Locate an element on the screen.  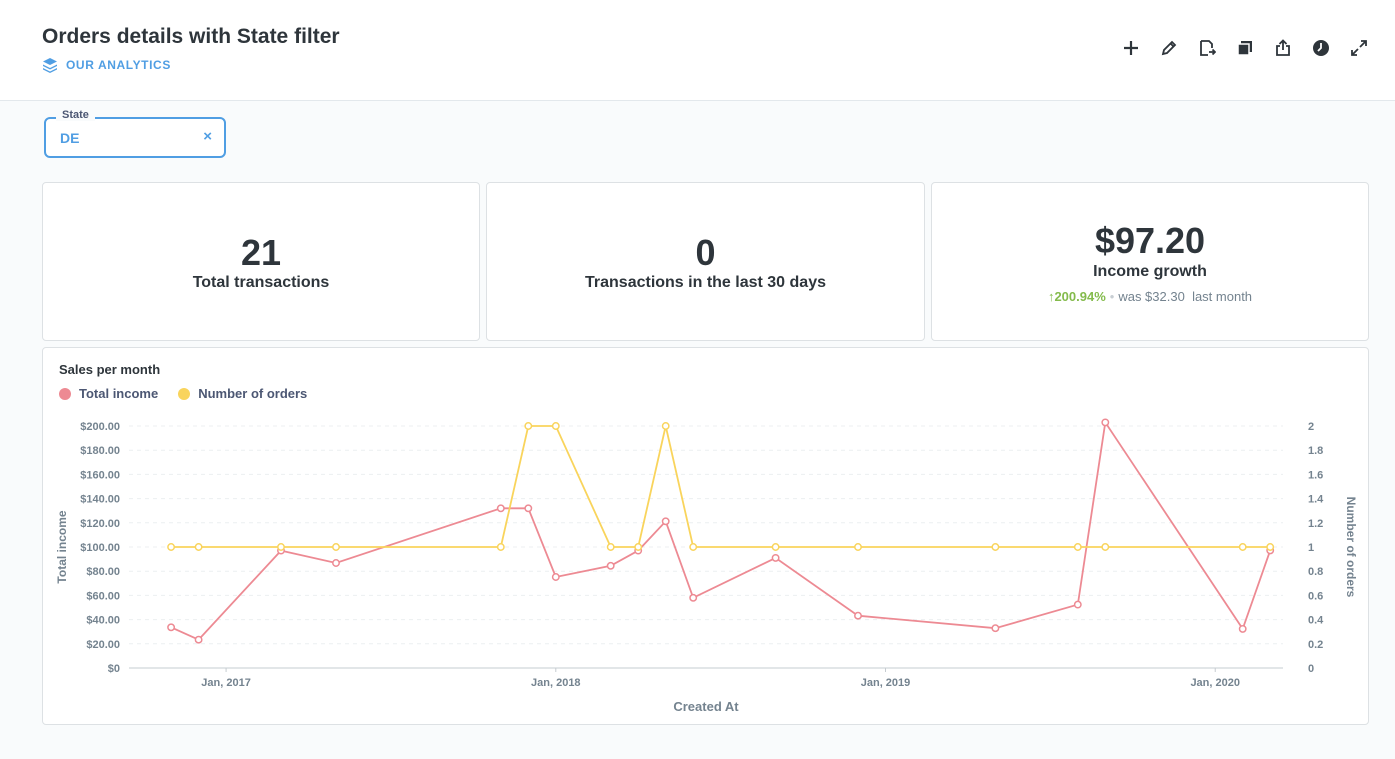
y2-tick-label: 1 is located at coordinates (1311, 548).